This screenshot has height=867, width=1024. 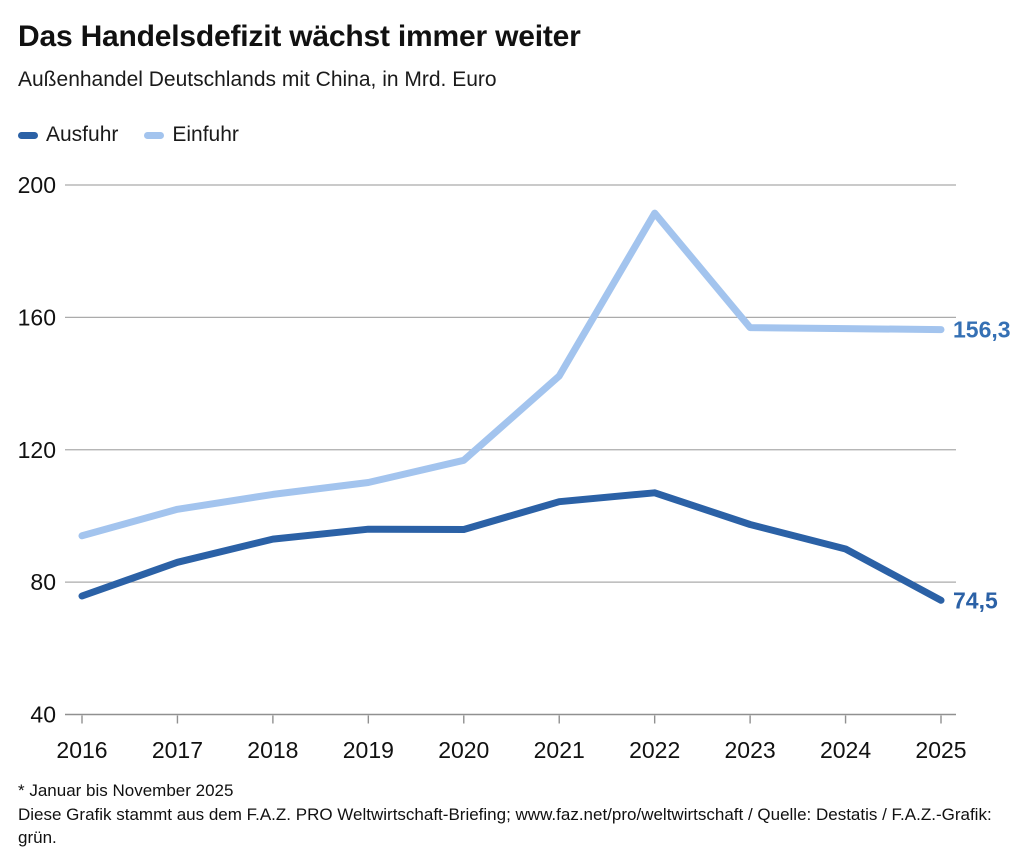 I want to click on chart-legend: Ausfuhr Einfuhr, so click(x=128, y=135).